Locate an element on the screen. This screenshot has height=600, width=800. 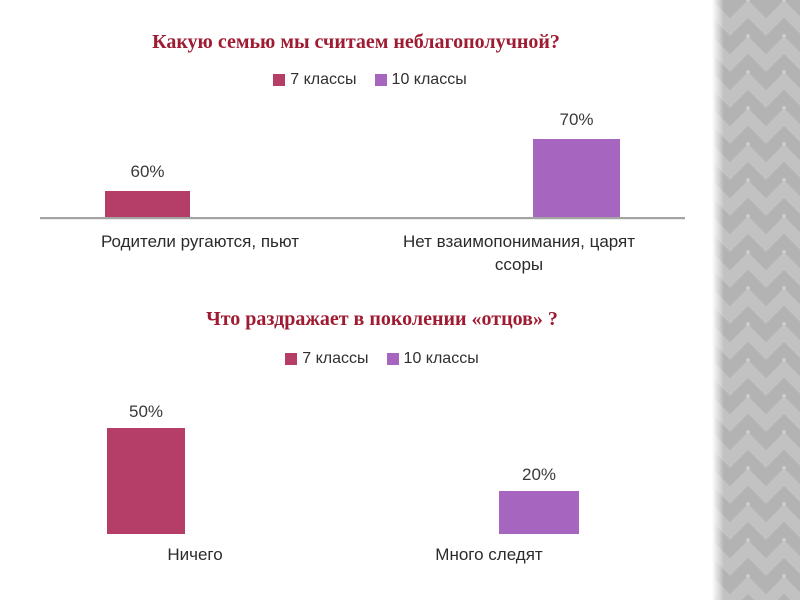
value-label: 50% is located at coordinates (146, 411).